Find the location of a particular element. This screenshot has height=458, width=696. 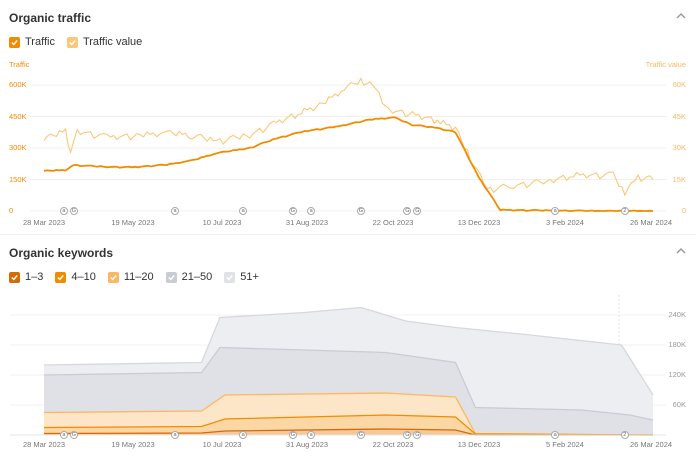

y-tick-label: 0 is located at coordinates (11, 210).